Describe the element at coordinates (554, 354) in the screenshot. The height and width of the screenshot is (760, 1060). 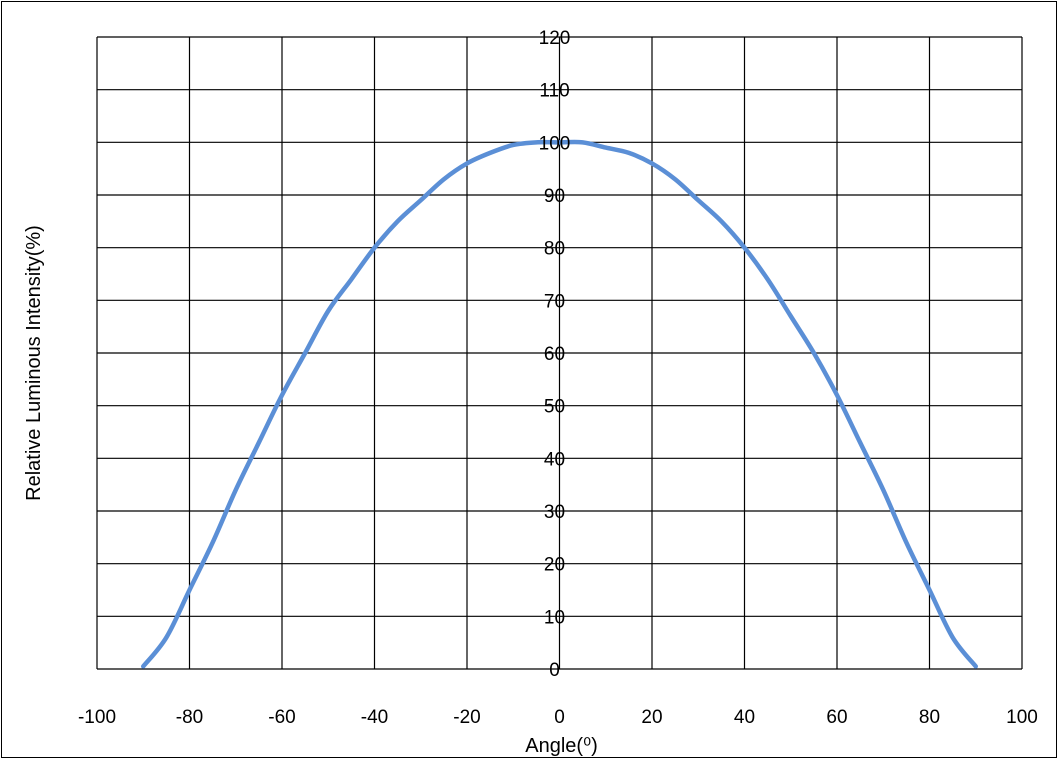
I see `y-tick-label: 60` at that location.